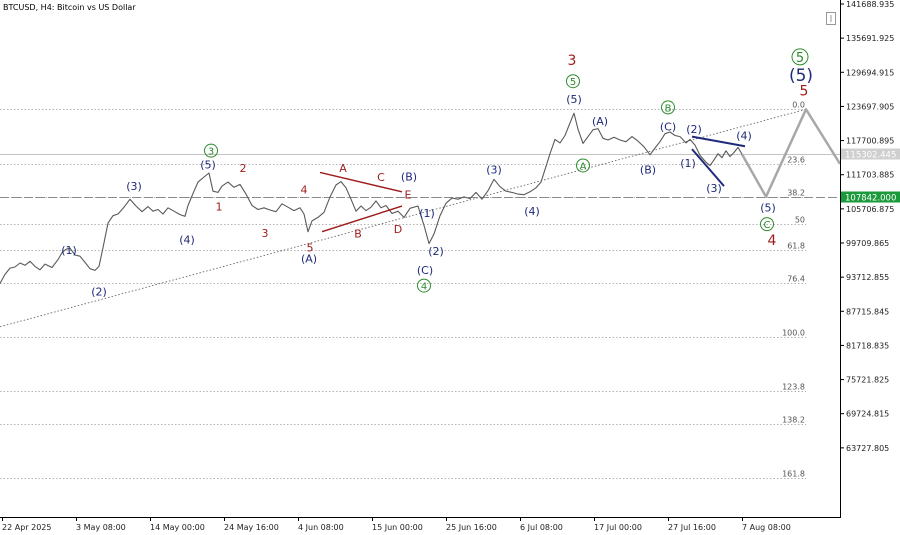  Describe the element at coordinates (870, 175) in the screenshot. I see `y-tick-label: 111703.885` at that location.